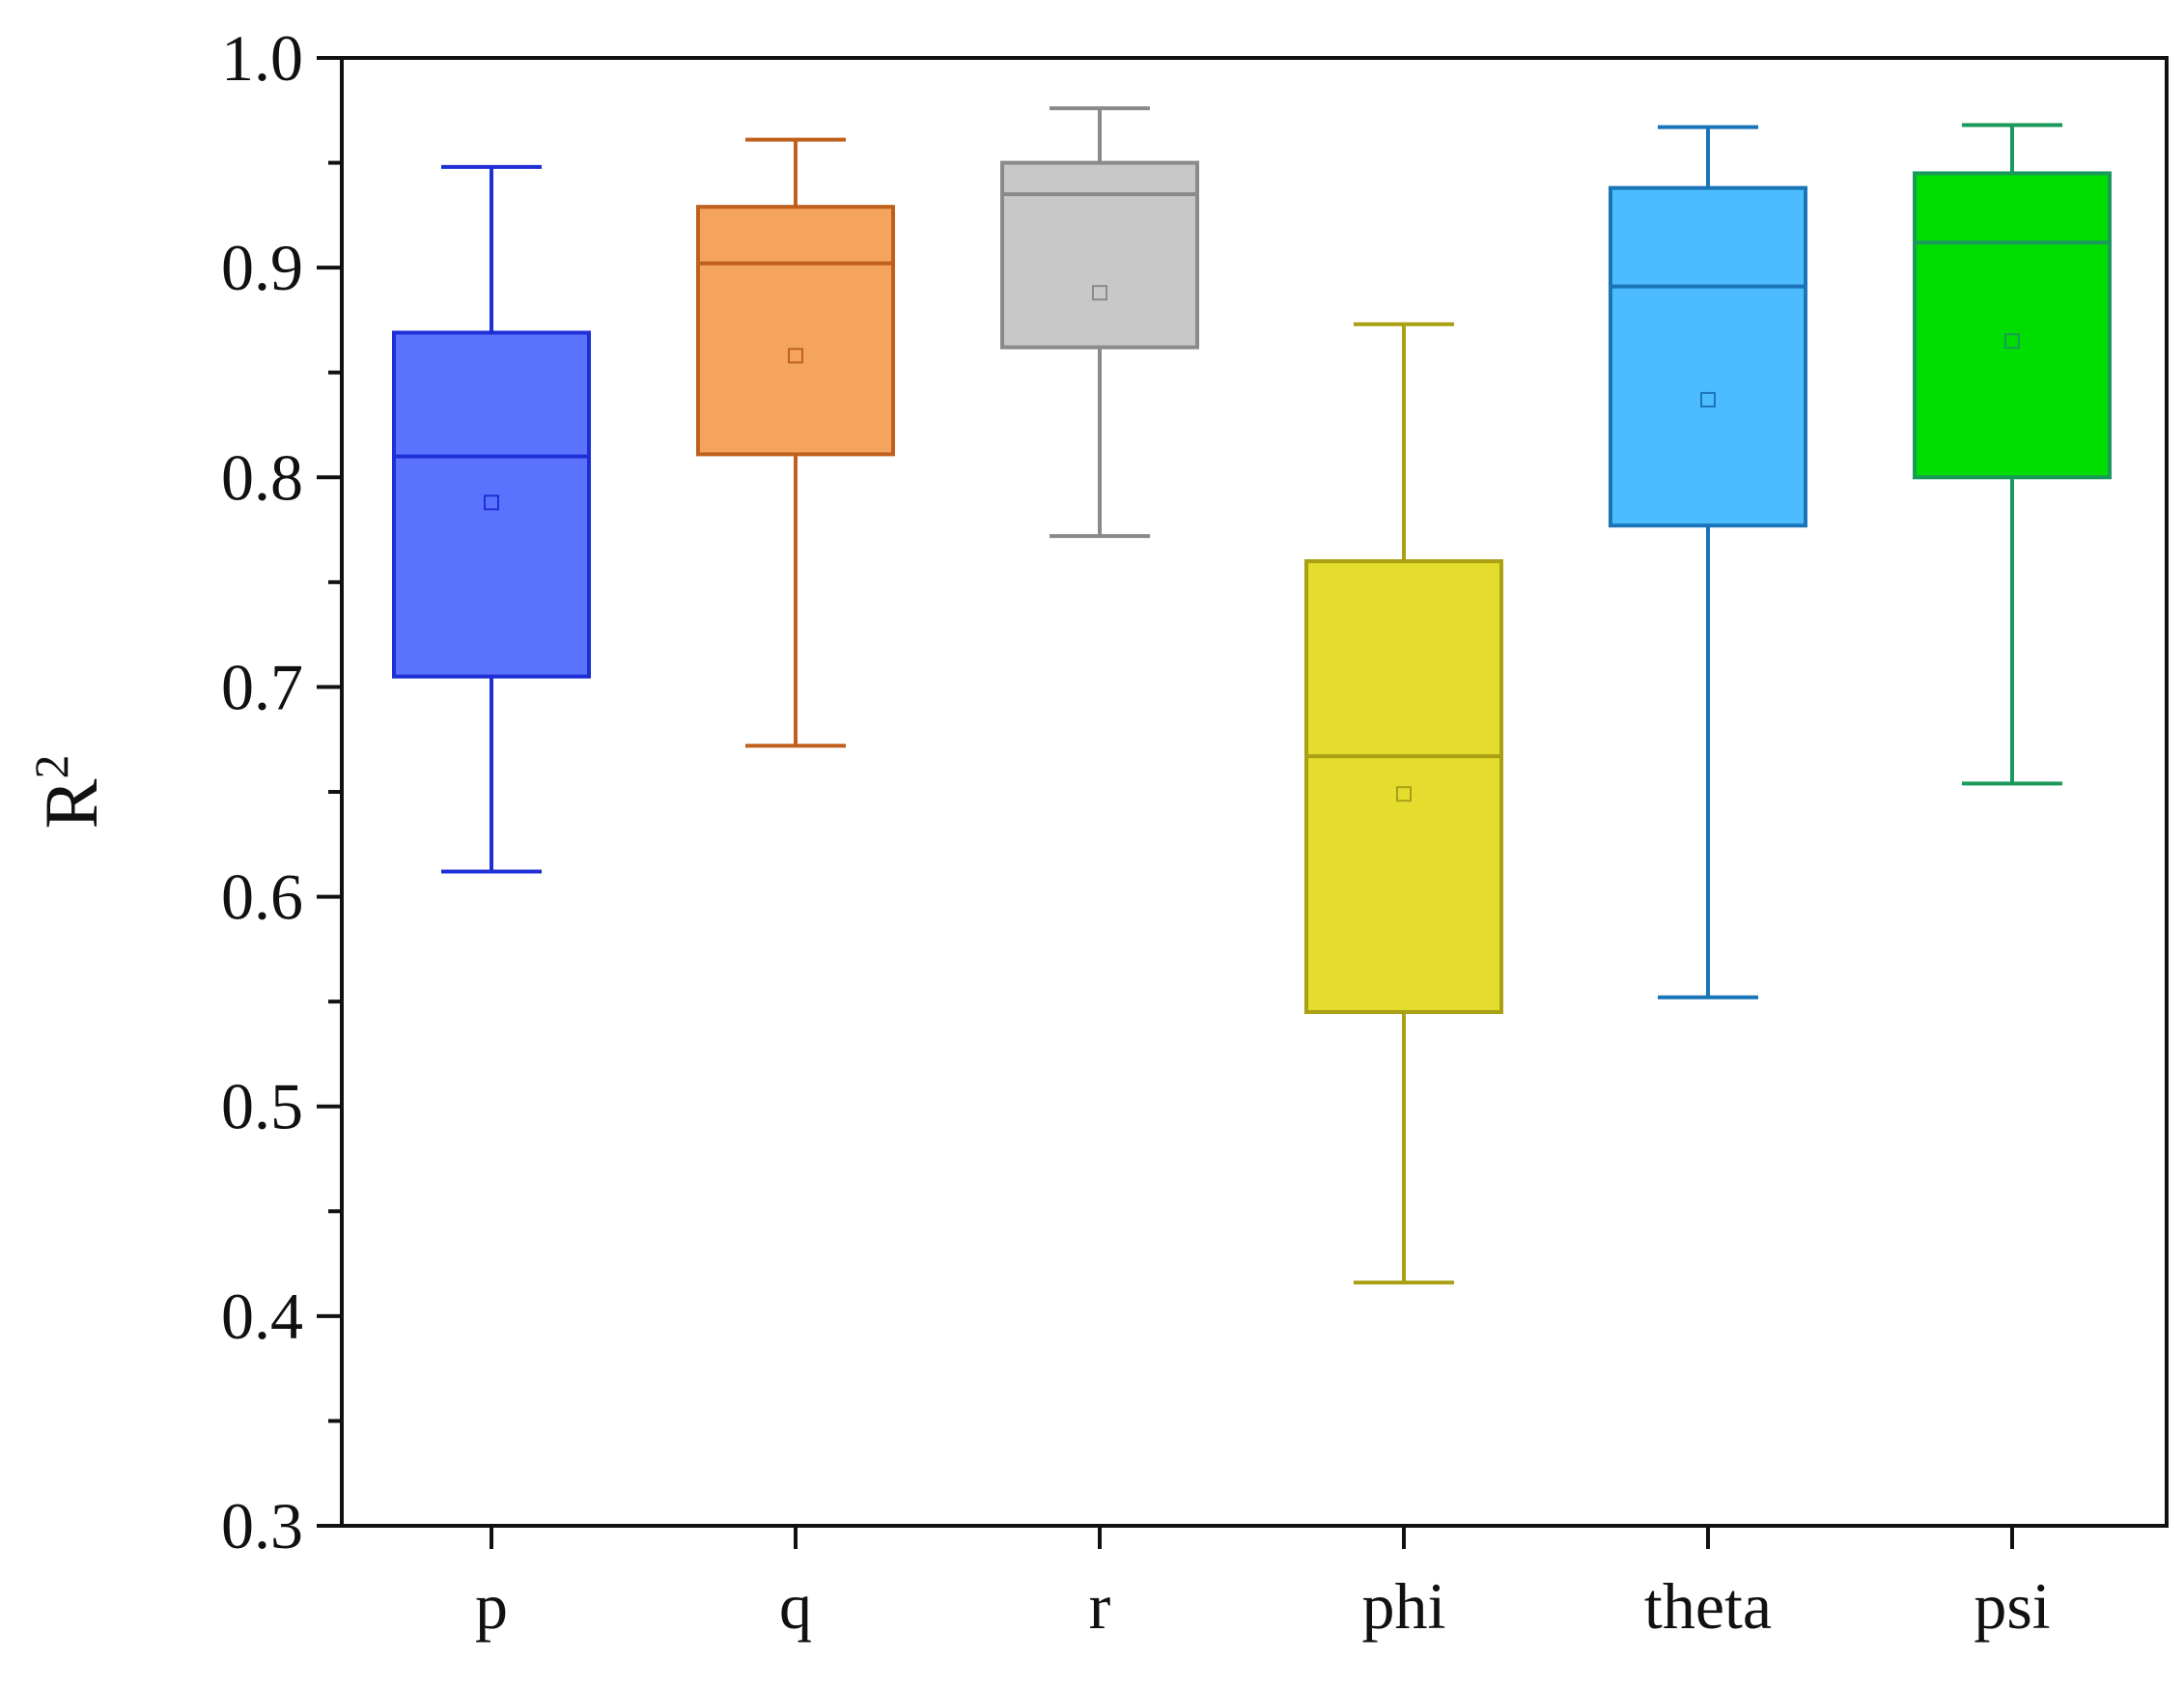 The width and height of the screenshot is (2184, 1689). Describe the element at coordinates (1708, 1606) in the screenshot. I see `x-tick-label-theta: theta` at that location.